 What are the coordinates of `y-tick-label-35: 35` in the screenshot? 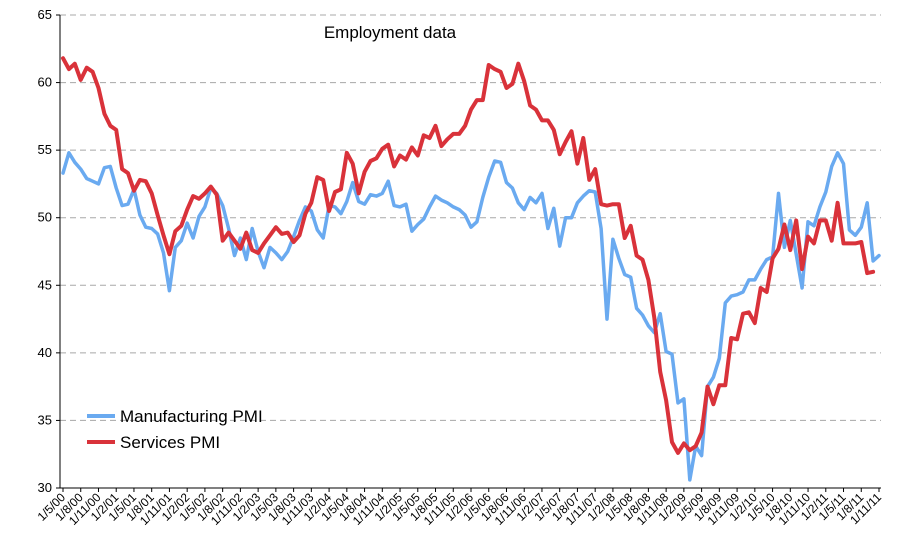 It's located at (45, 419).